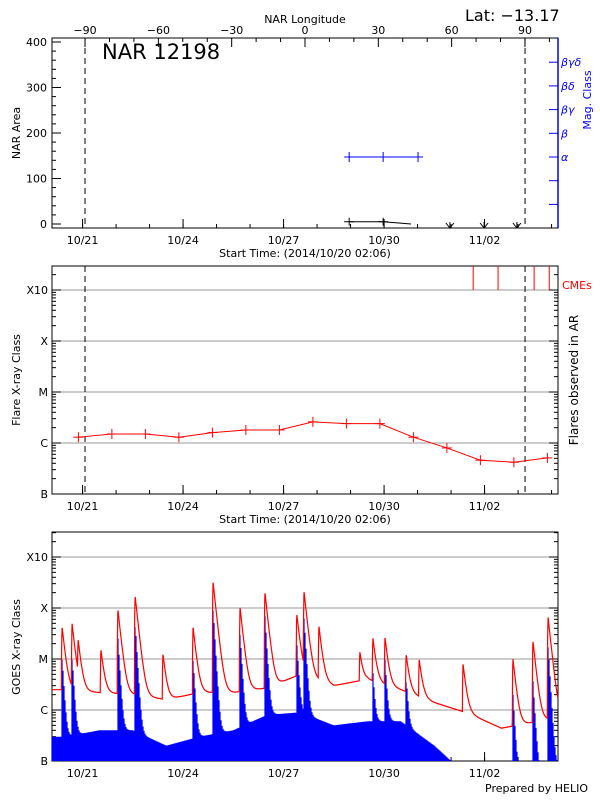  I want to click on mag-class-label: β, so click(564, 133).